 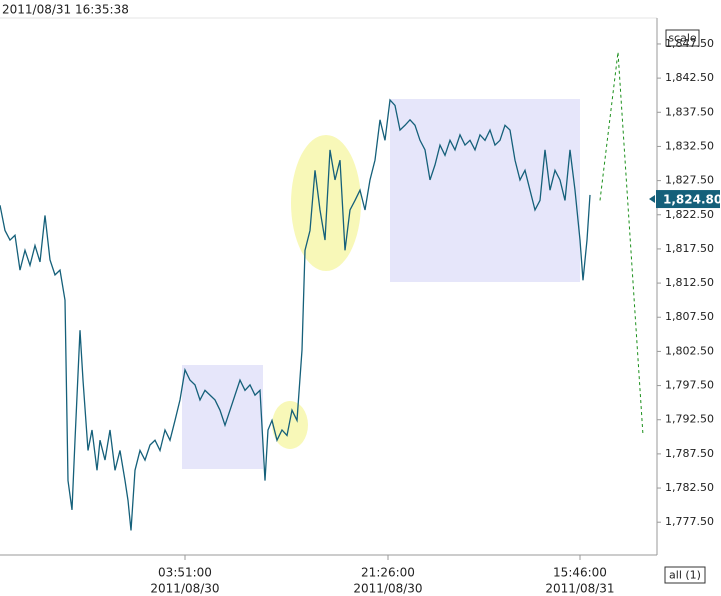 I want to click on y-tick-label: 1,827.50, so click(x=689, y=180).